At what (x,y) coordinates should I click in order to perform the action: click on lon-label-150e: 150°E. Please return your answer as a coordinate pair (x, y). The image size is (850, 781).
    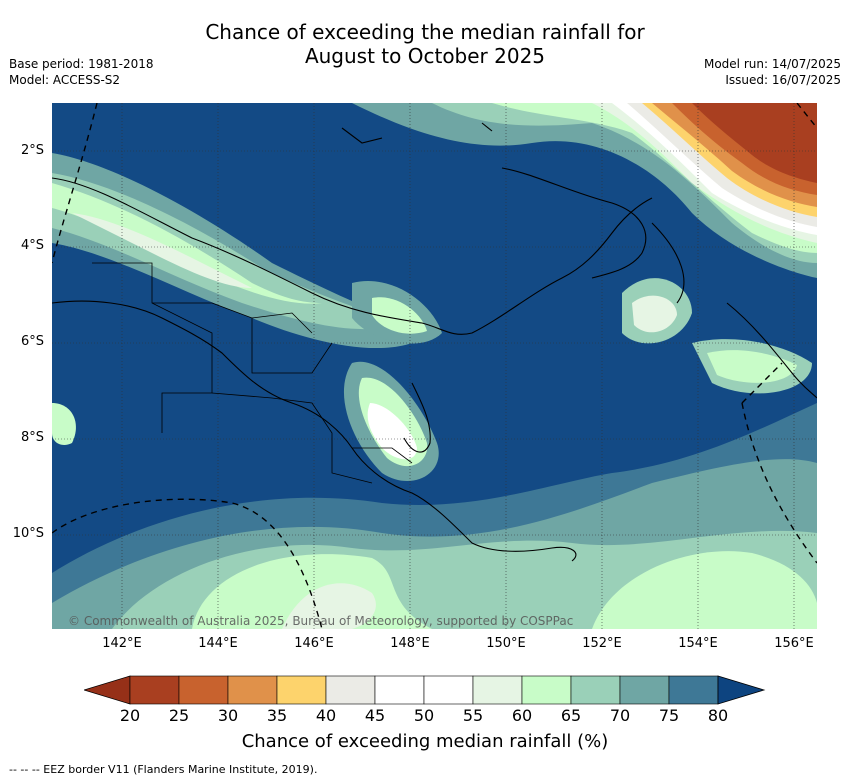
    Looking at the image, I should click on (506, 643).